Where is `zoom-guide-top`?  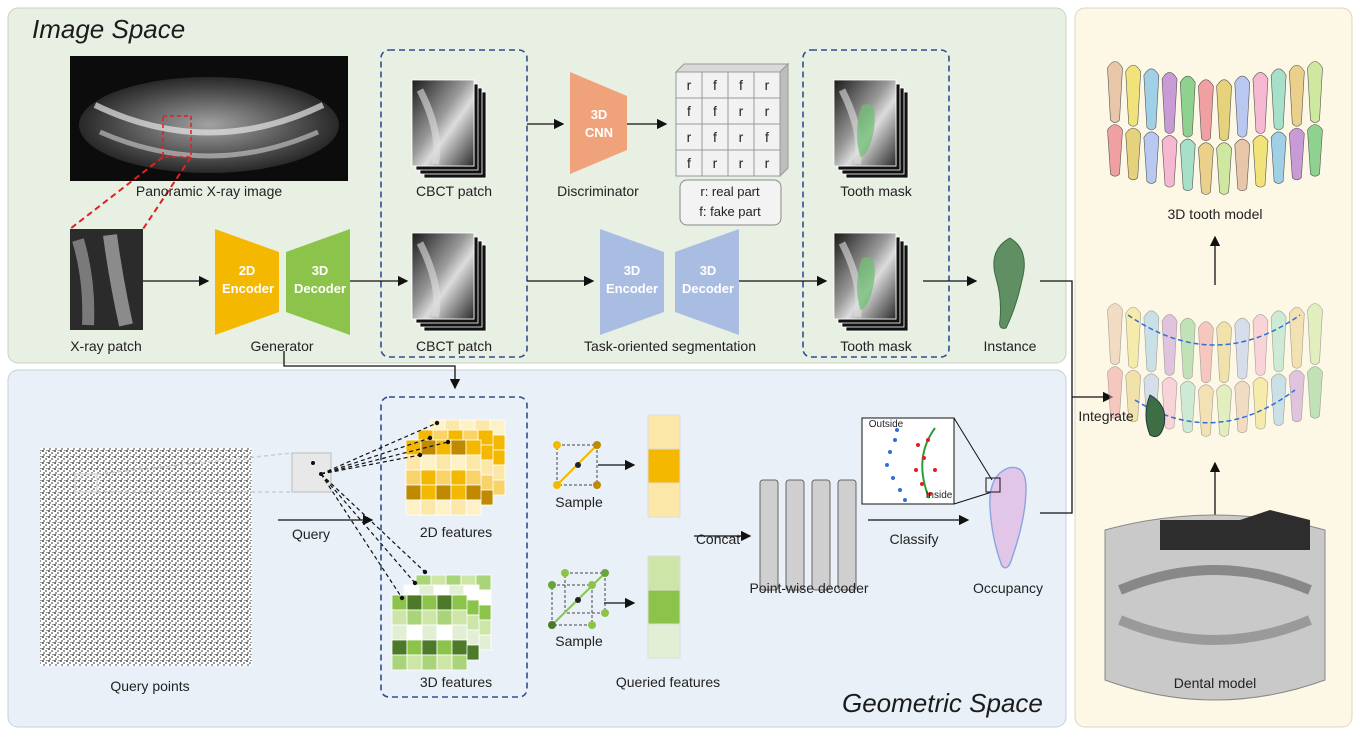
zoom-guide-top is located at coordinates (194, 463).